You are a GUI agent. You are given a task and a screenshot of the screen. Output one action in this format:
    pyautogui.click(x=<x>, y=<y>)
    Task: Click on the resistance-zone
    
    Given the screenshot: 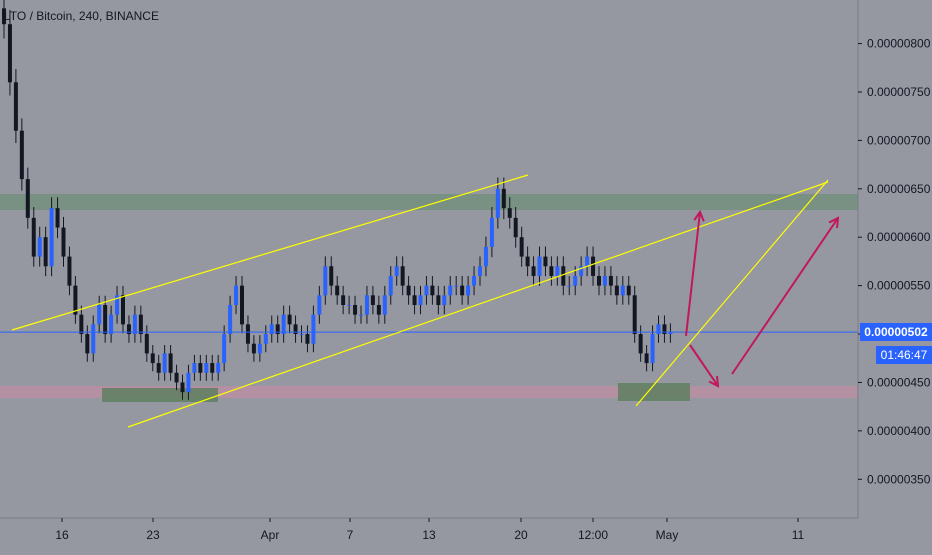 What is the action you would take?
    pyautogui.click(x=429, y=202)
    